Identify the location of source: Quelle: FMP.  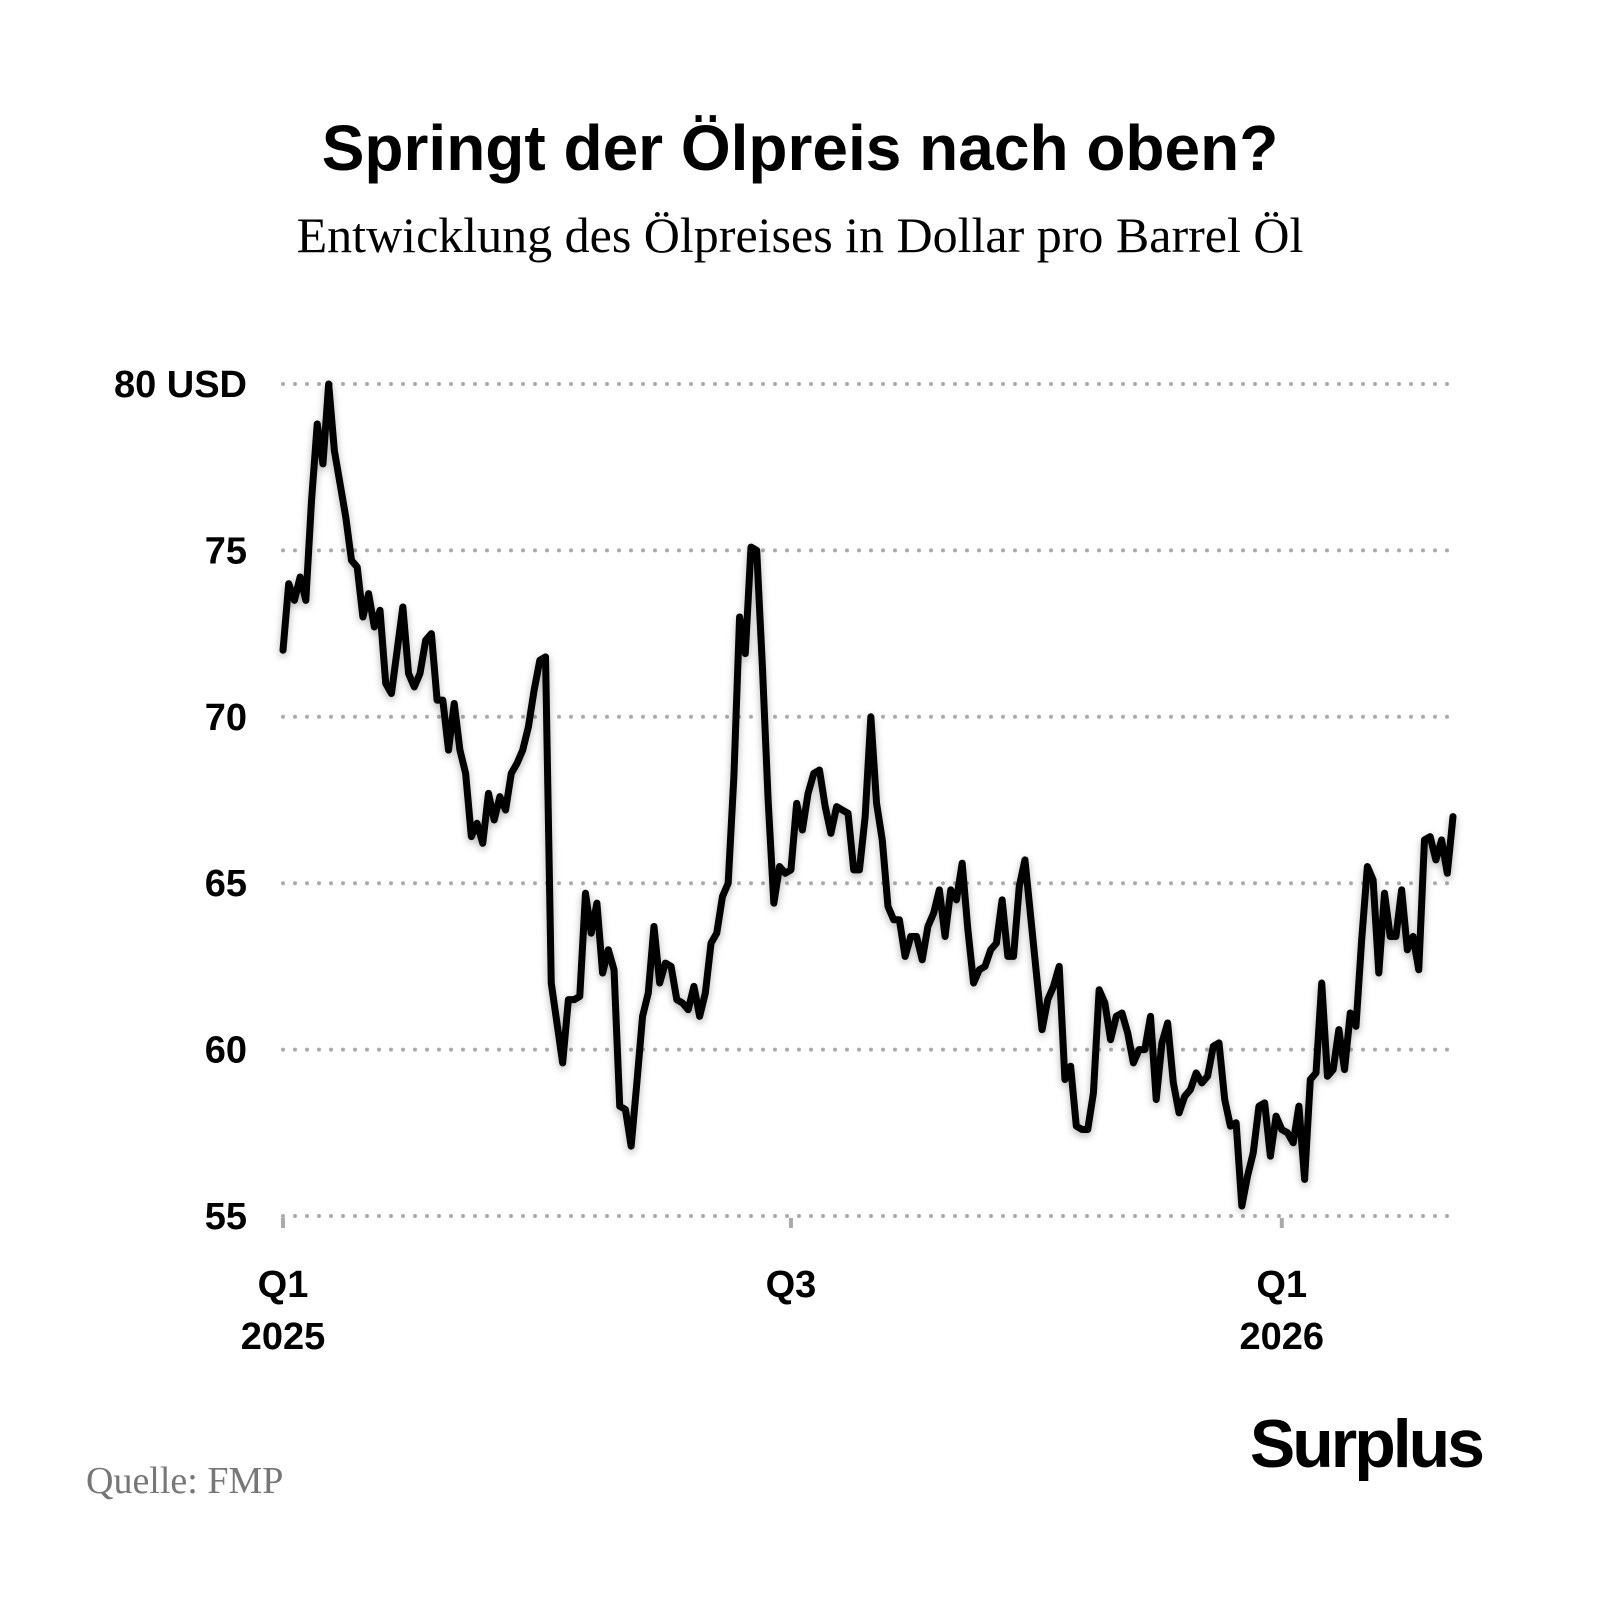
(184, 1481).